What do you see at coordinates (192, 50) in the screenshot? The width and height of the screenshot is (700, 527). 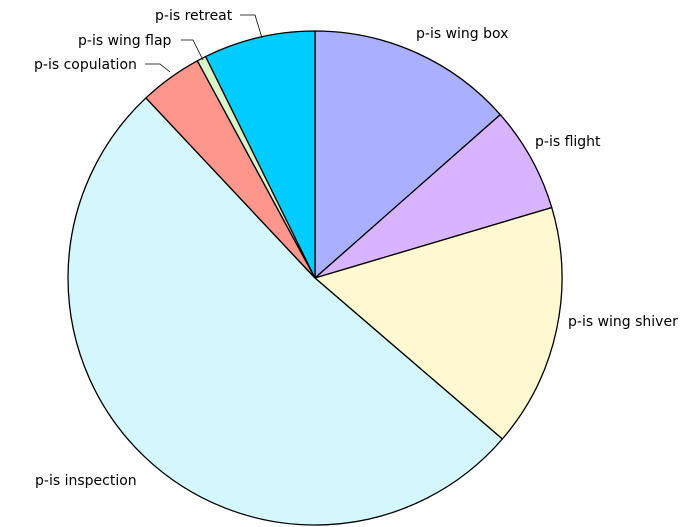 I see `leader-line-p-is-wing-flap` at bounding box center [192, 50].